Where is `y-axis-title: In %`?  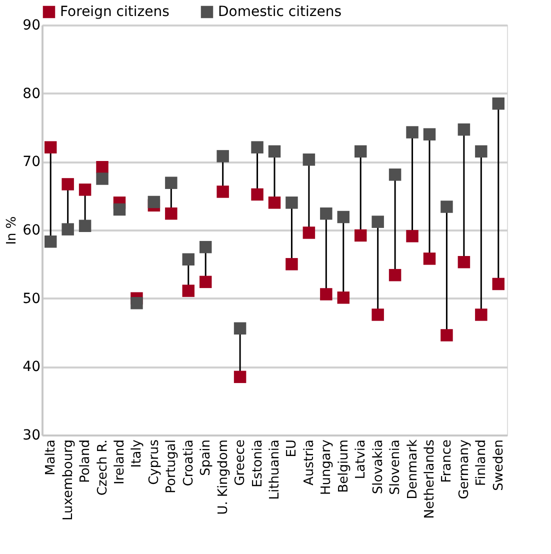
y-axis-title: In % is located at coordinates (12, 230).